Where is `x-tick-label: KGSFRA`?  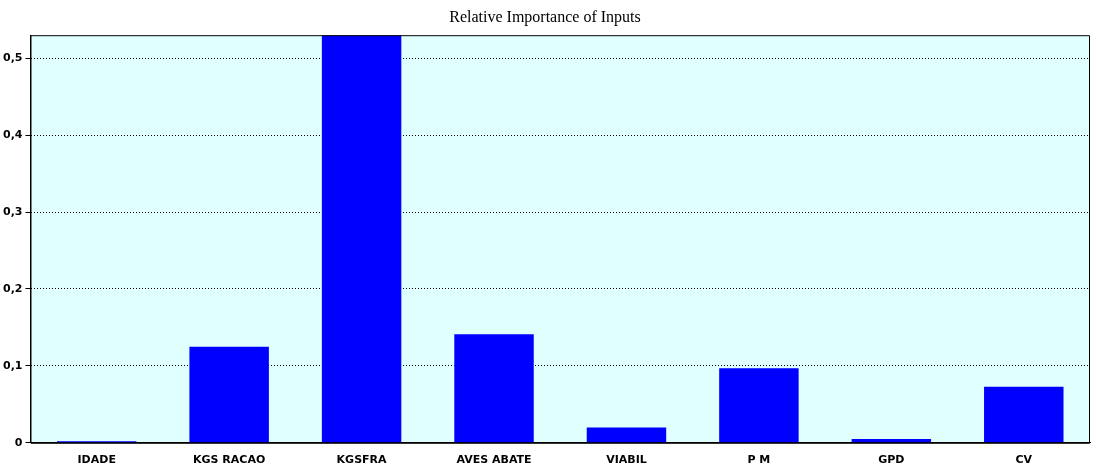 x-tick-label: KGSFRA is located at coordinates (362, 460).